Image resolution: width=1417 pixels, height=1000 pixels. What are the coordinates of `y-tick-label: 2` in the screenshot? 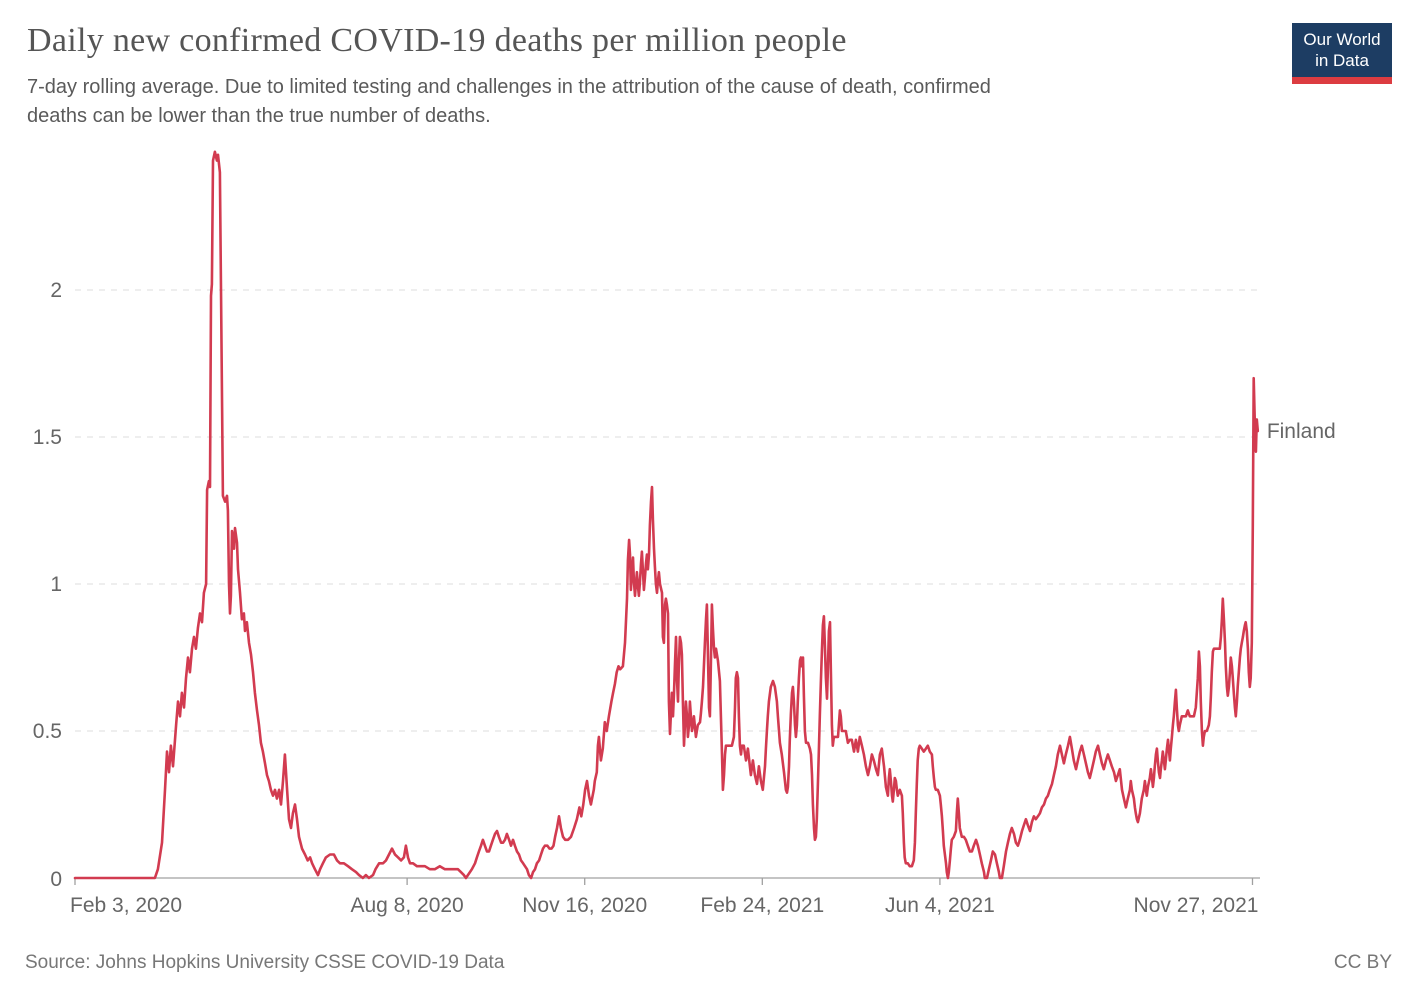 It's located at (56, 290).